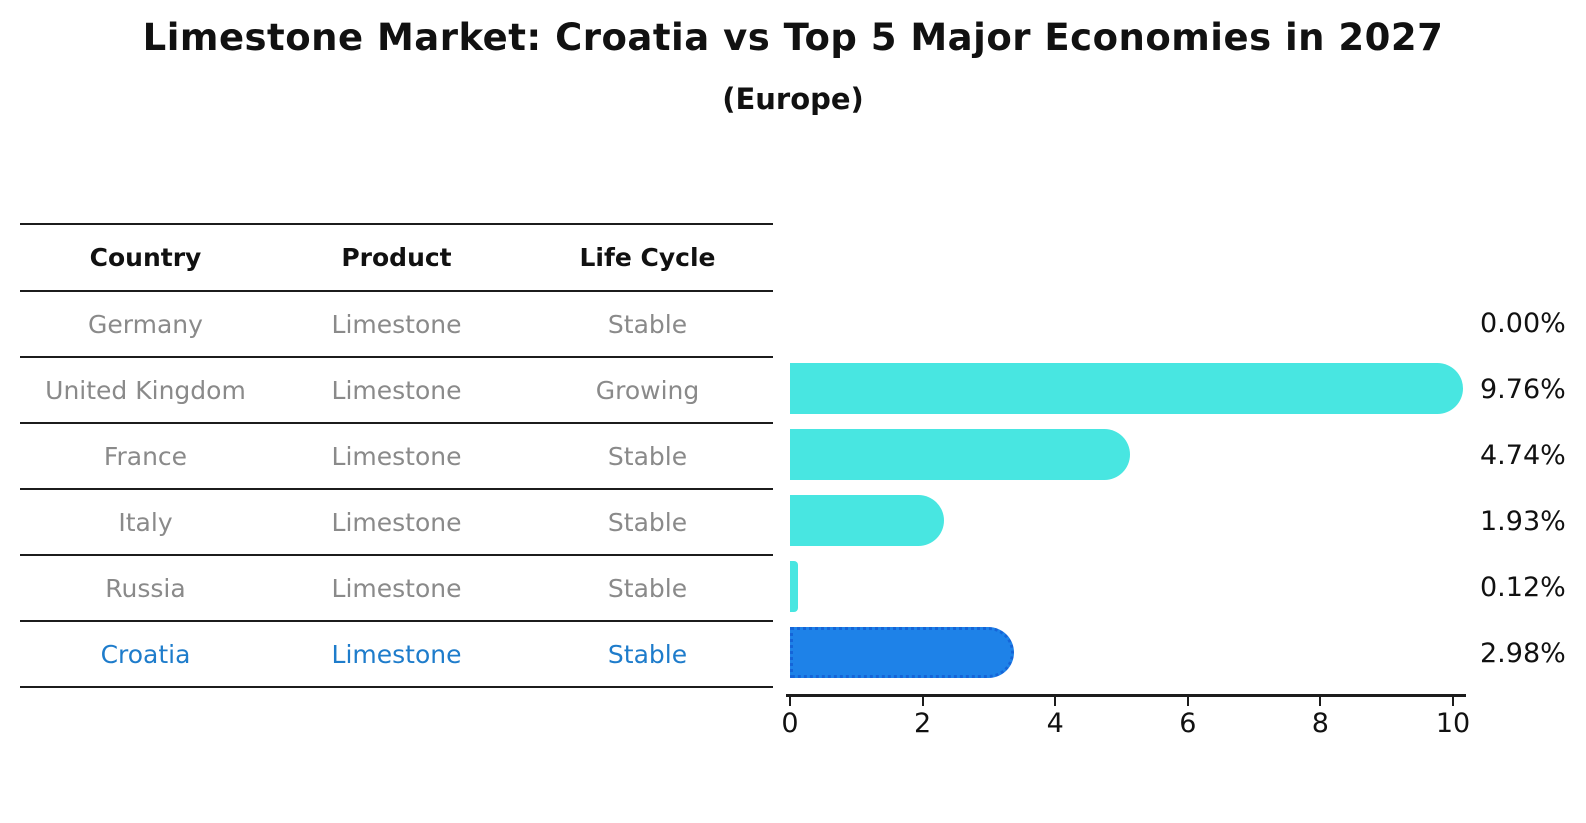 Image resolution: width=1586 pixels, height=823 pixels. Describe the element at coordinates (1523, 323) in the screenshot. I see `bar-value-label: 0.00%` at that location.